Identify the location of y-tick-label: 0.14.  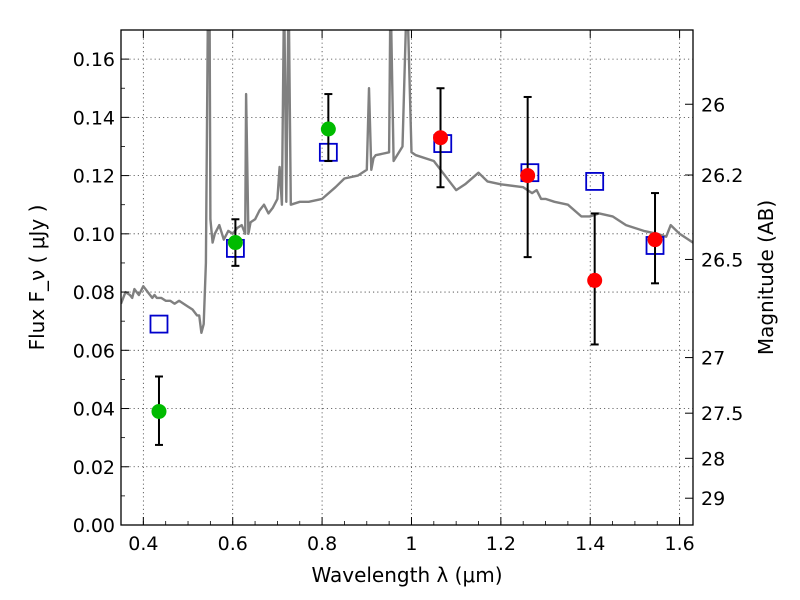
(94, 118).